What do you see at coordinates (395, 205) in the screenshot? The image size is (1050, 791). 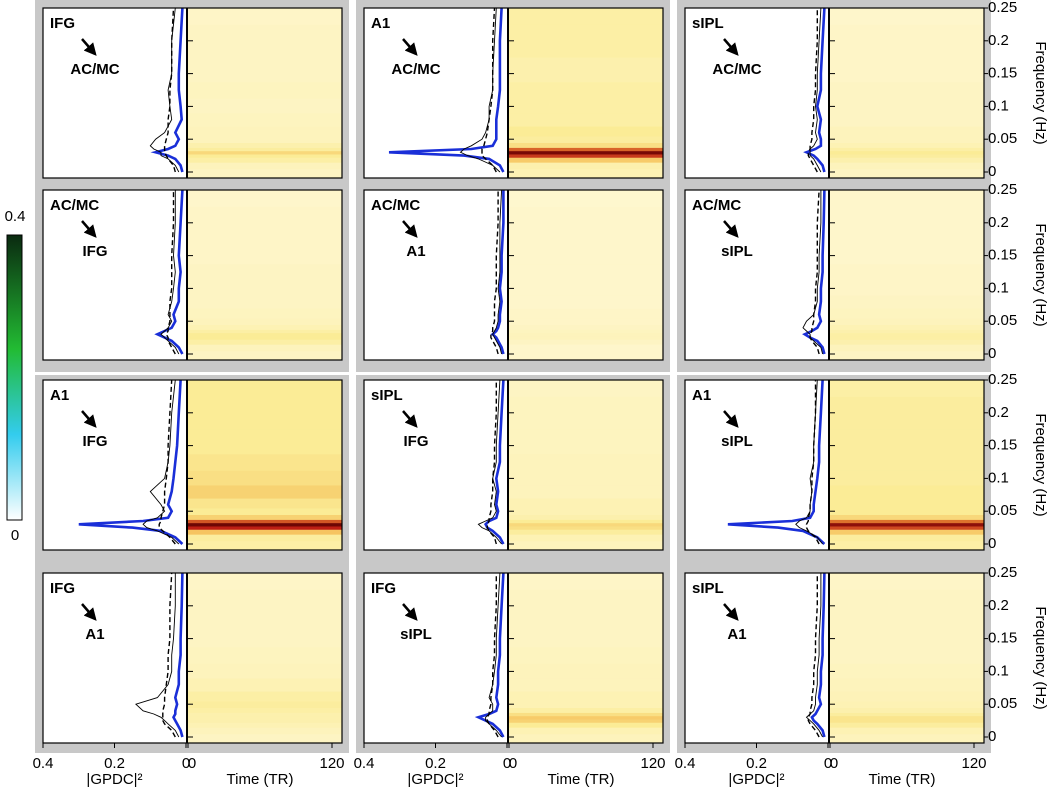 I see `source-label: AC/MC` at bounding box center [395, 205].